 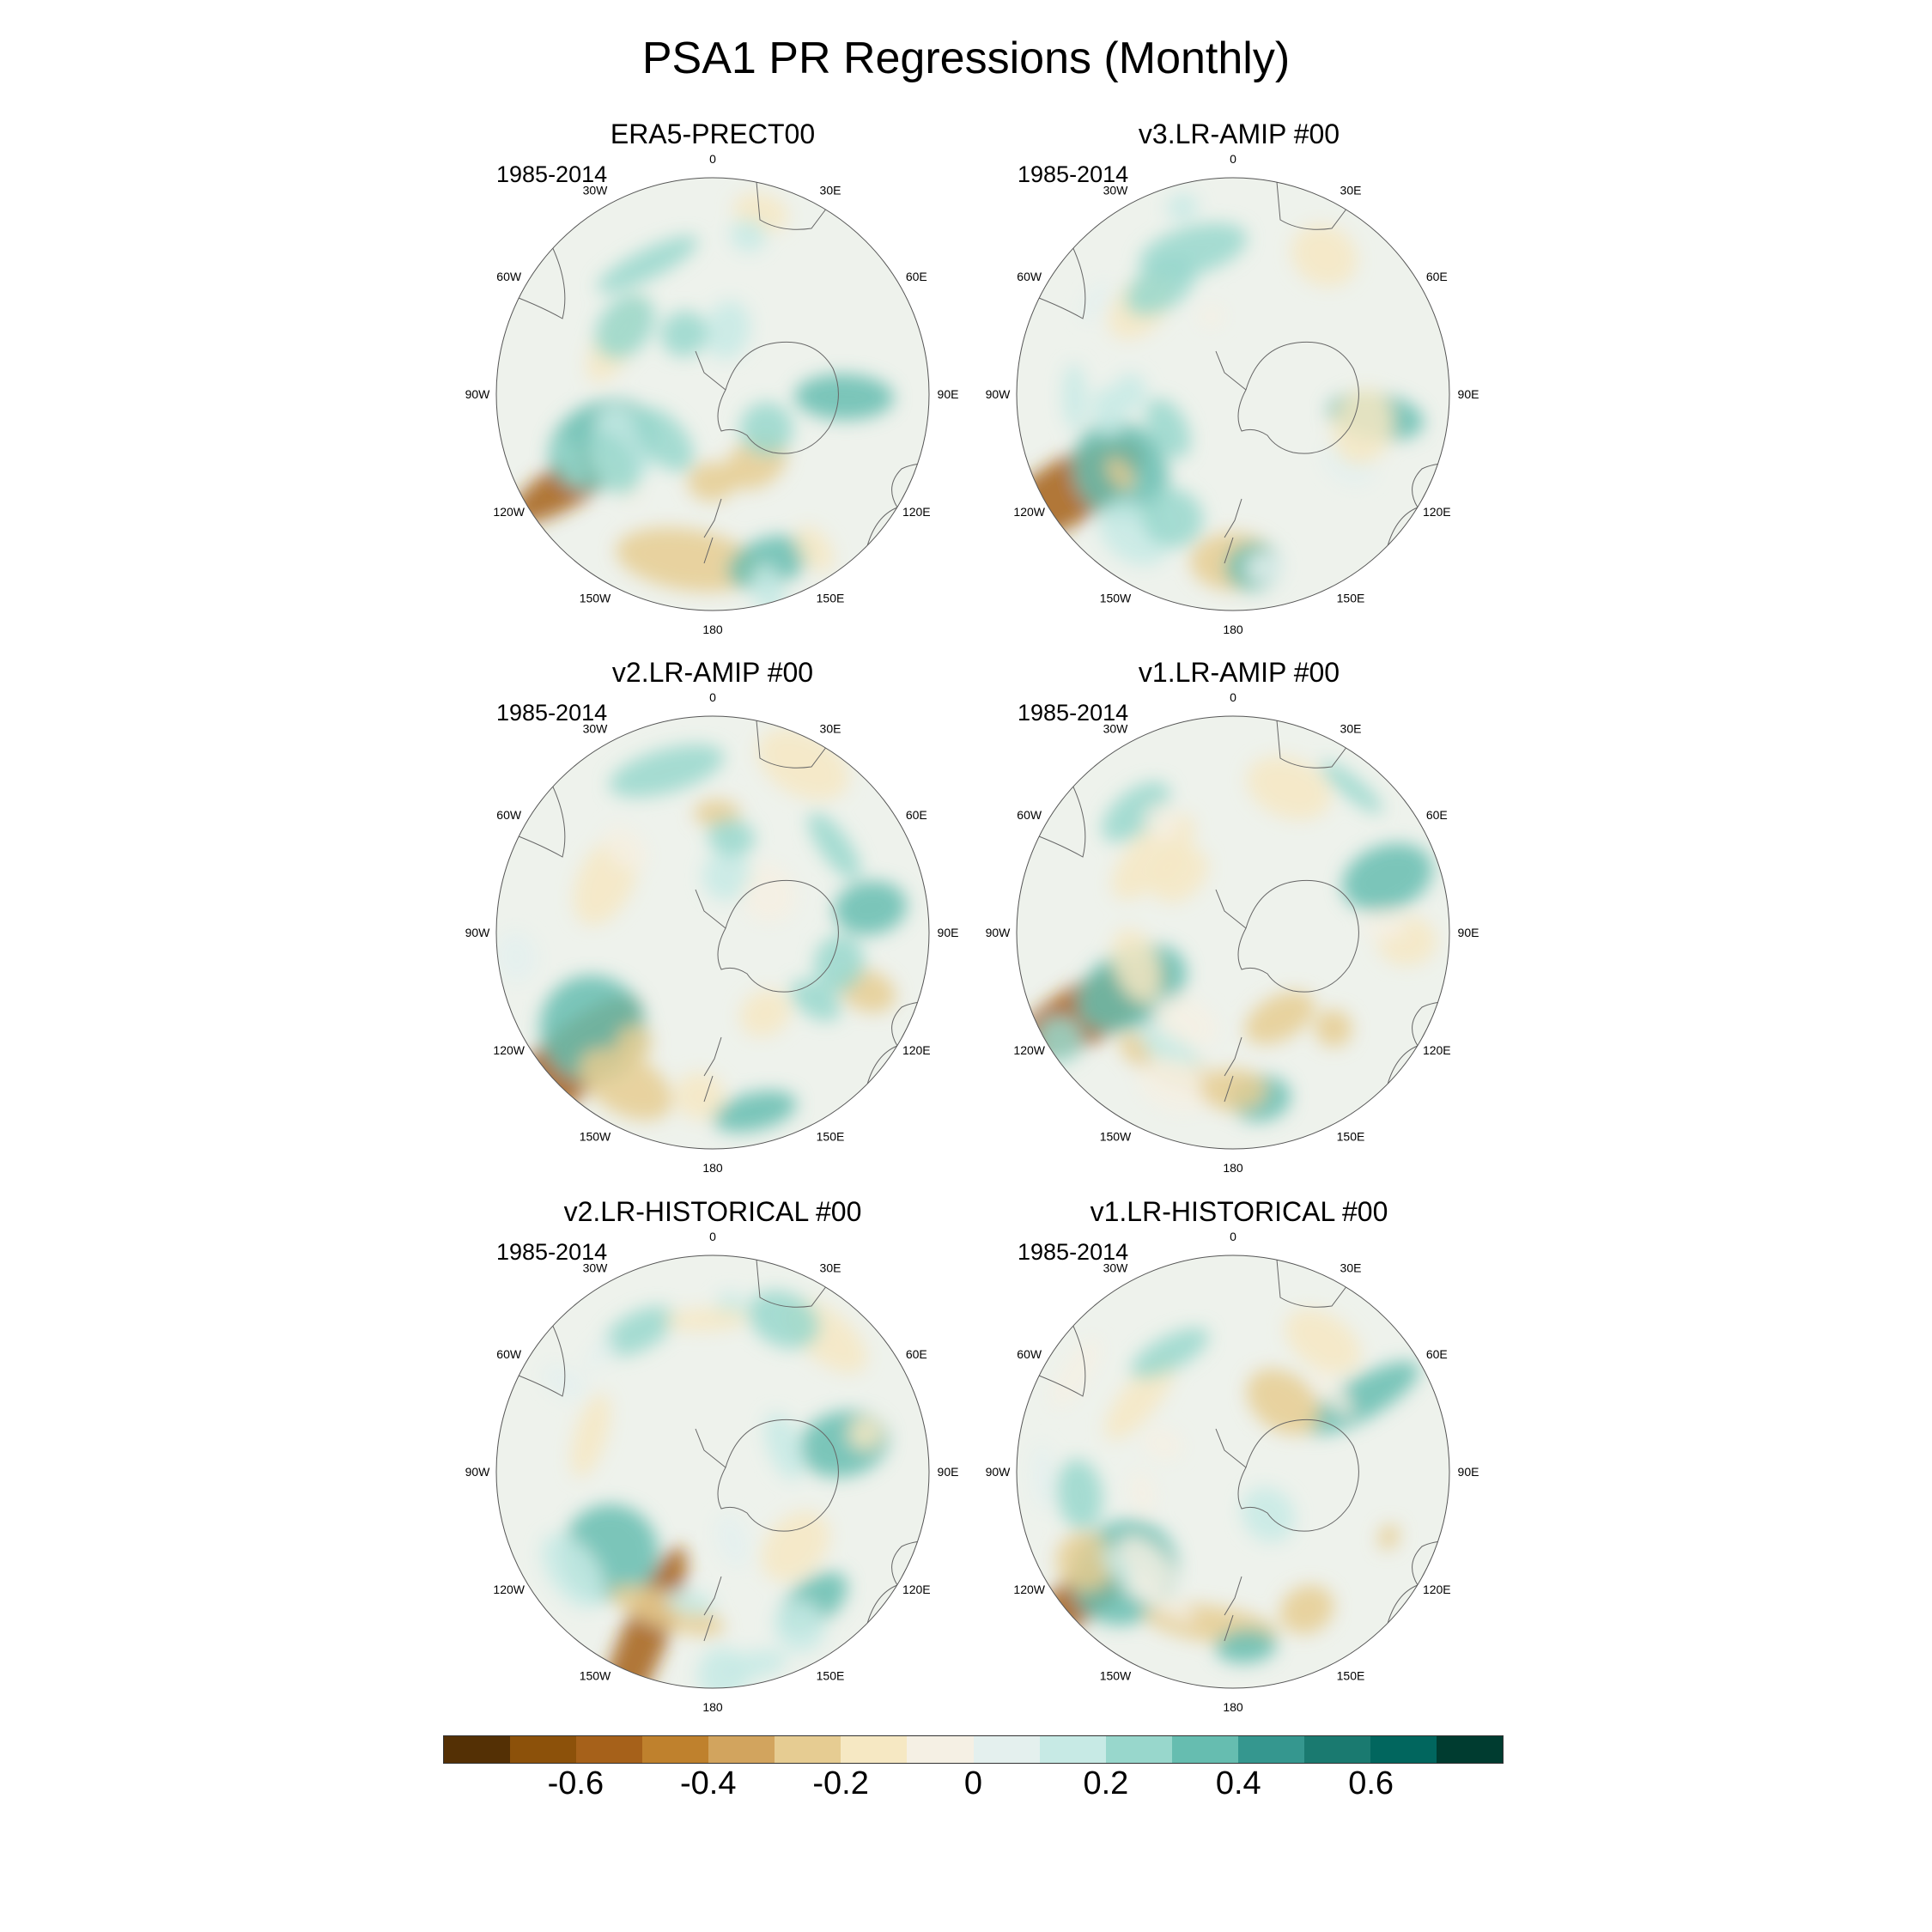 I want to click on longitude-label: 150W, so click(x=1116, y=598).